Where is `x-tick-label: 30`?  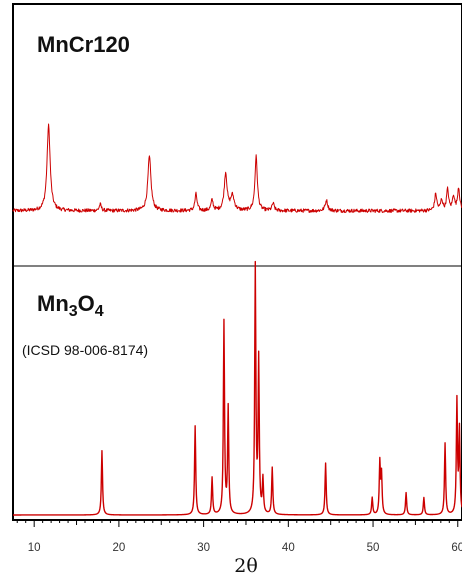 x-tick-label: 30 is located at coordinates (203, 548).